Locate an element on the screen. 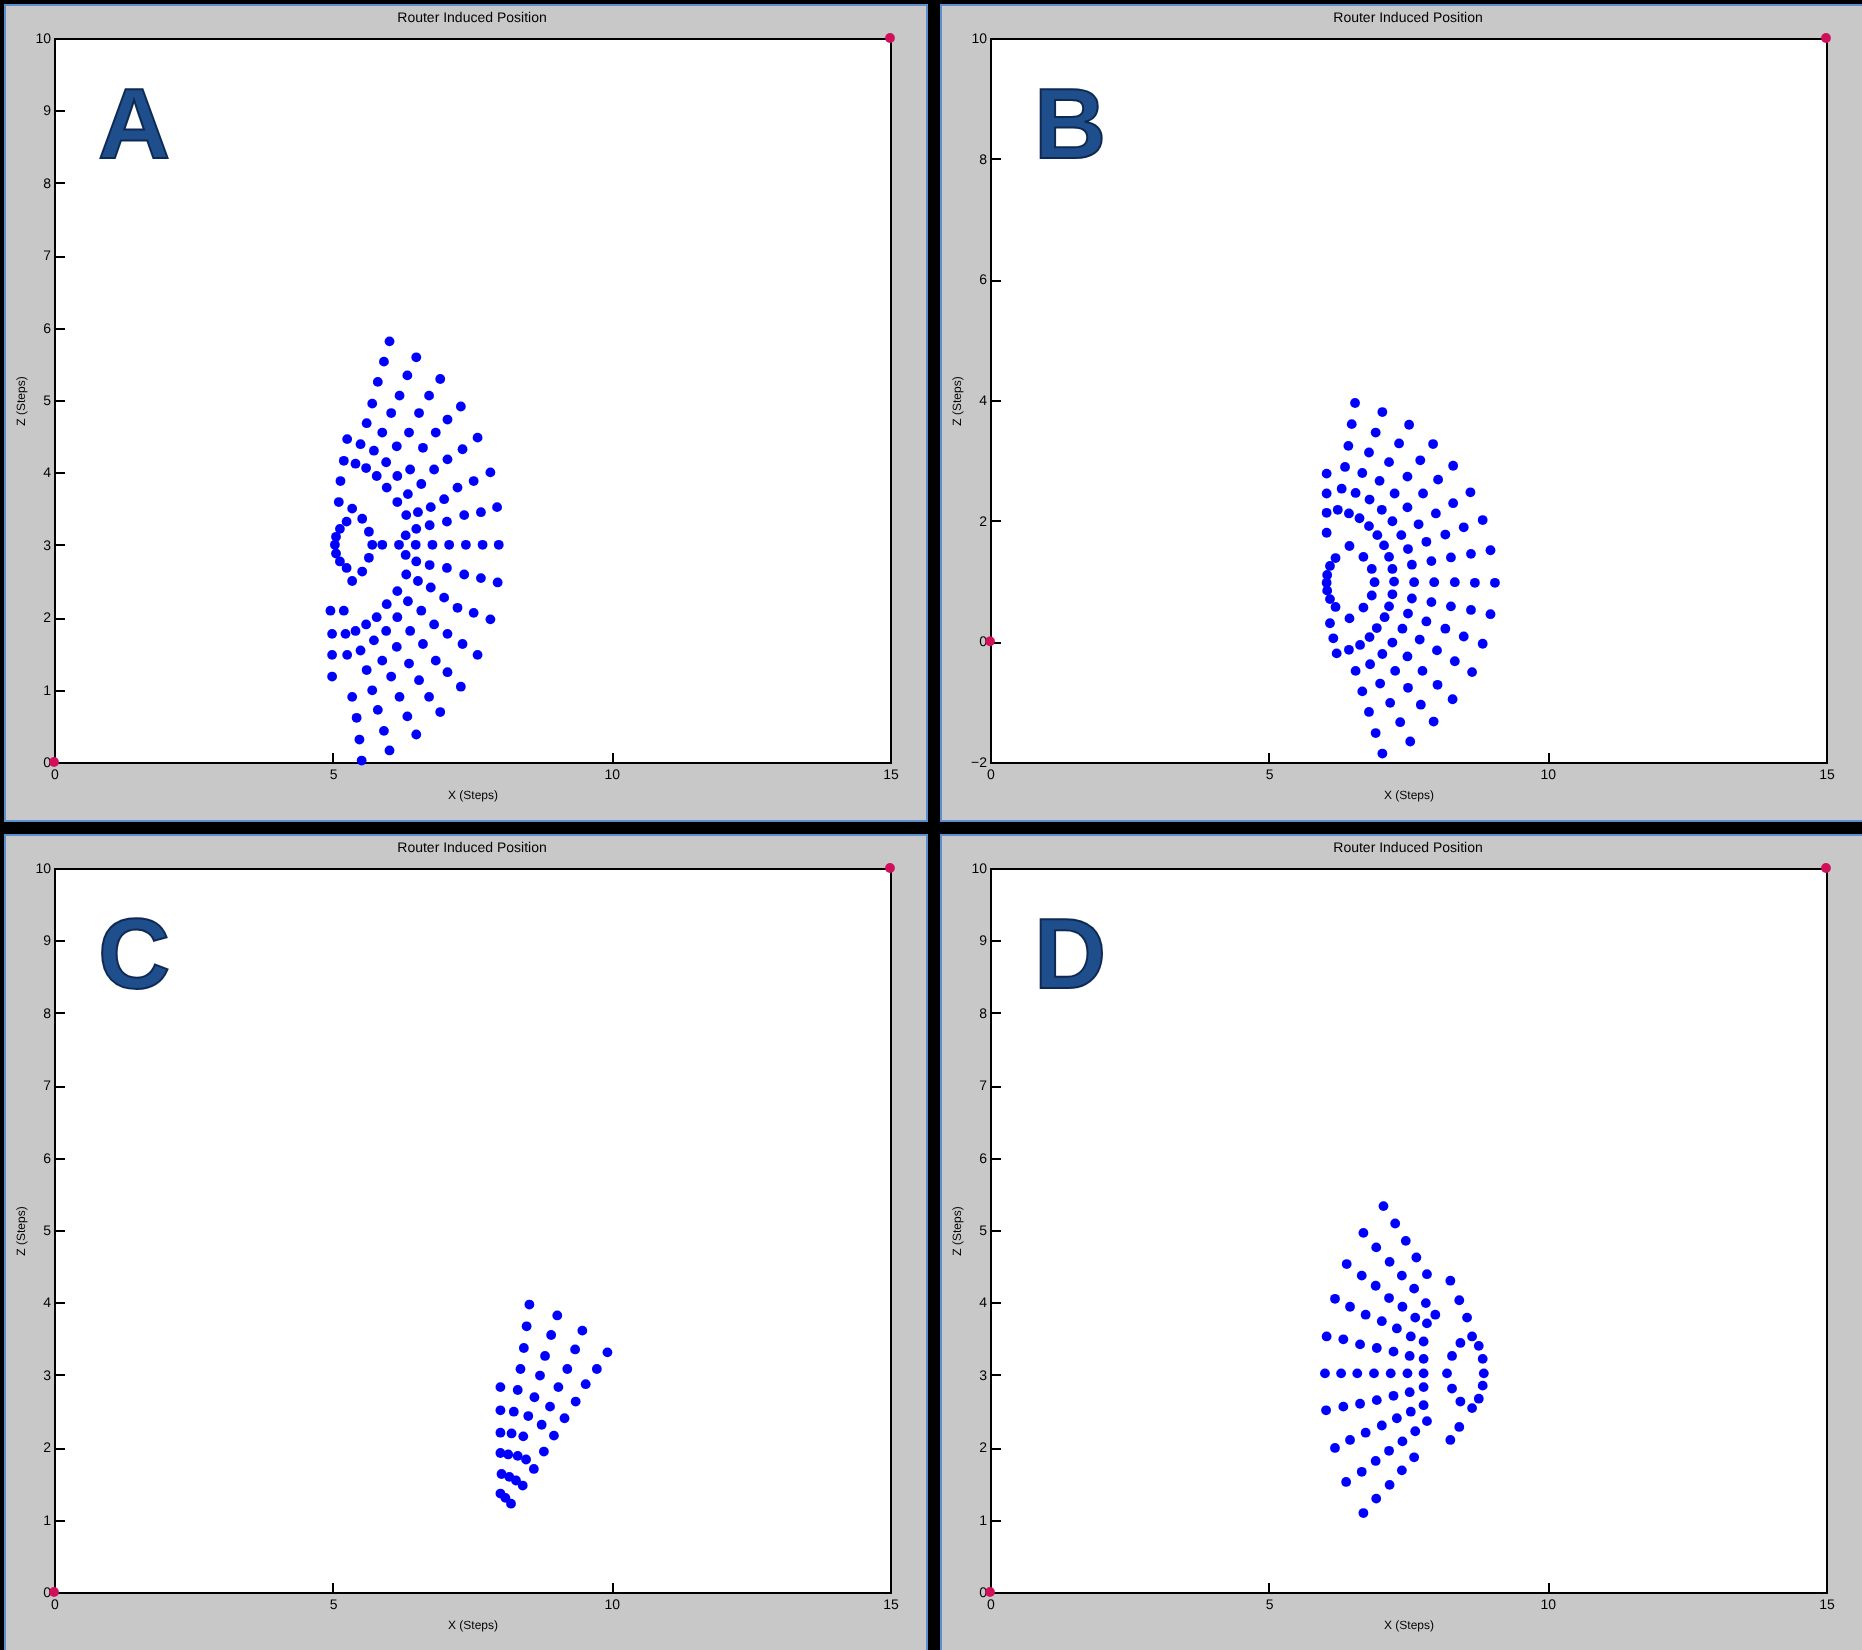  annotation: D is located at coordinates (1070, 954).